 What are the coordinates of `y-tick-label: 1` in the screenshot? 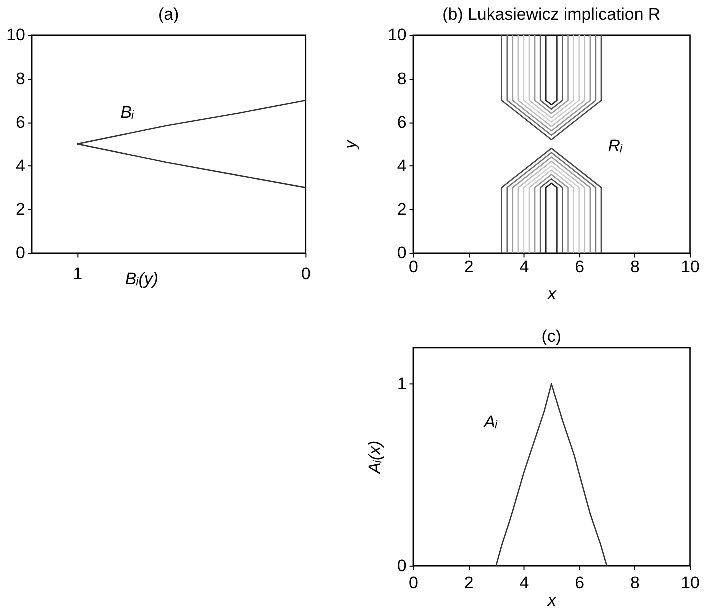 It's located at (402, 384).